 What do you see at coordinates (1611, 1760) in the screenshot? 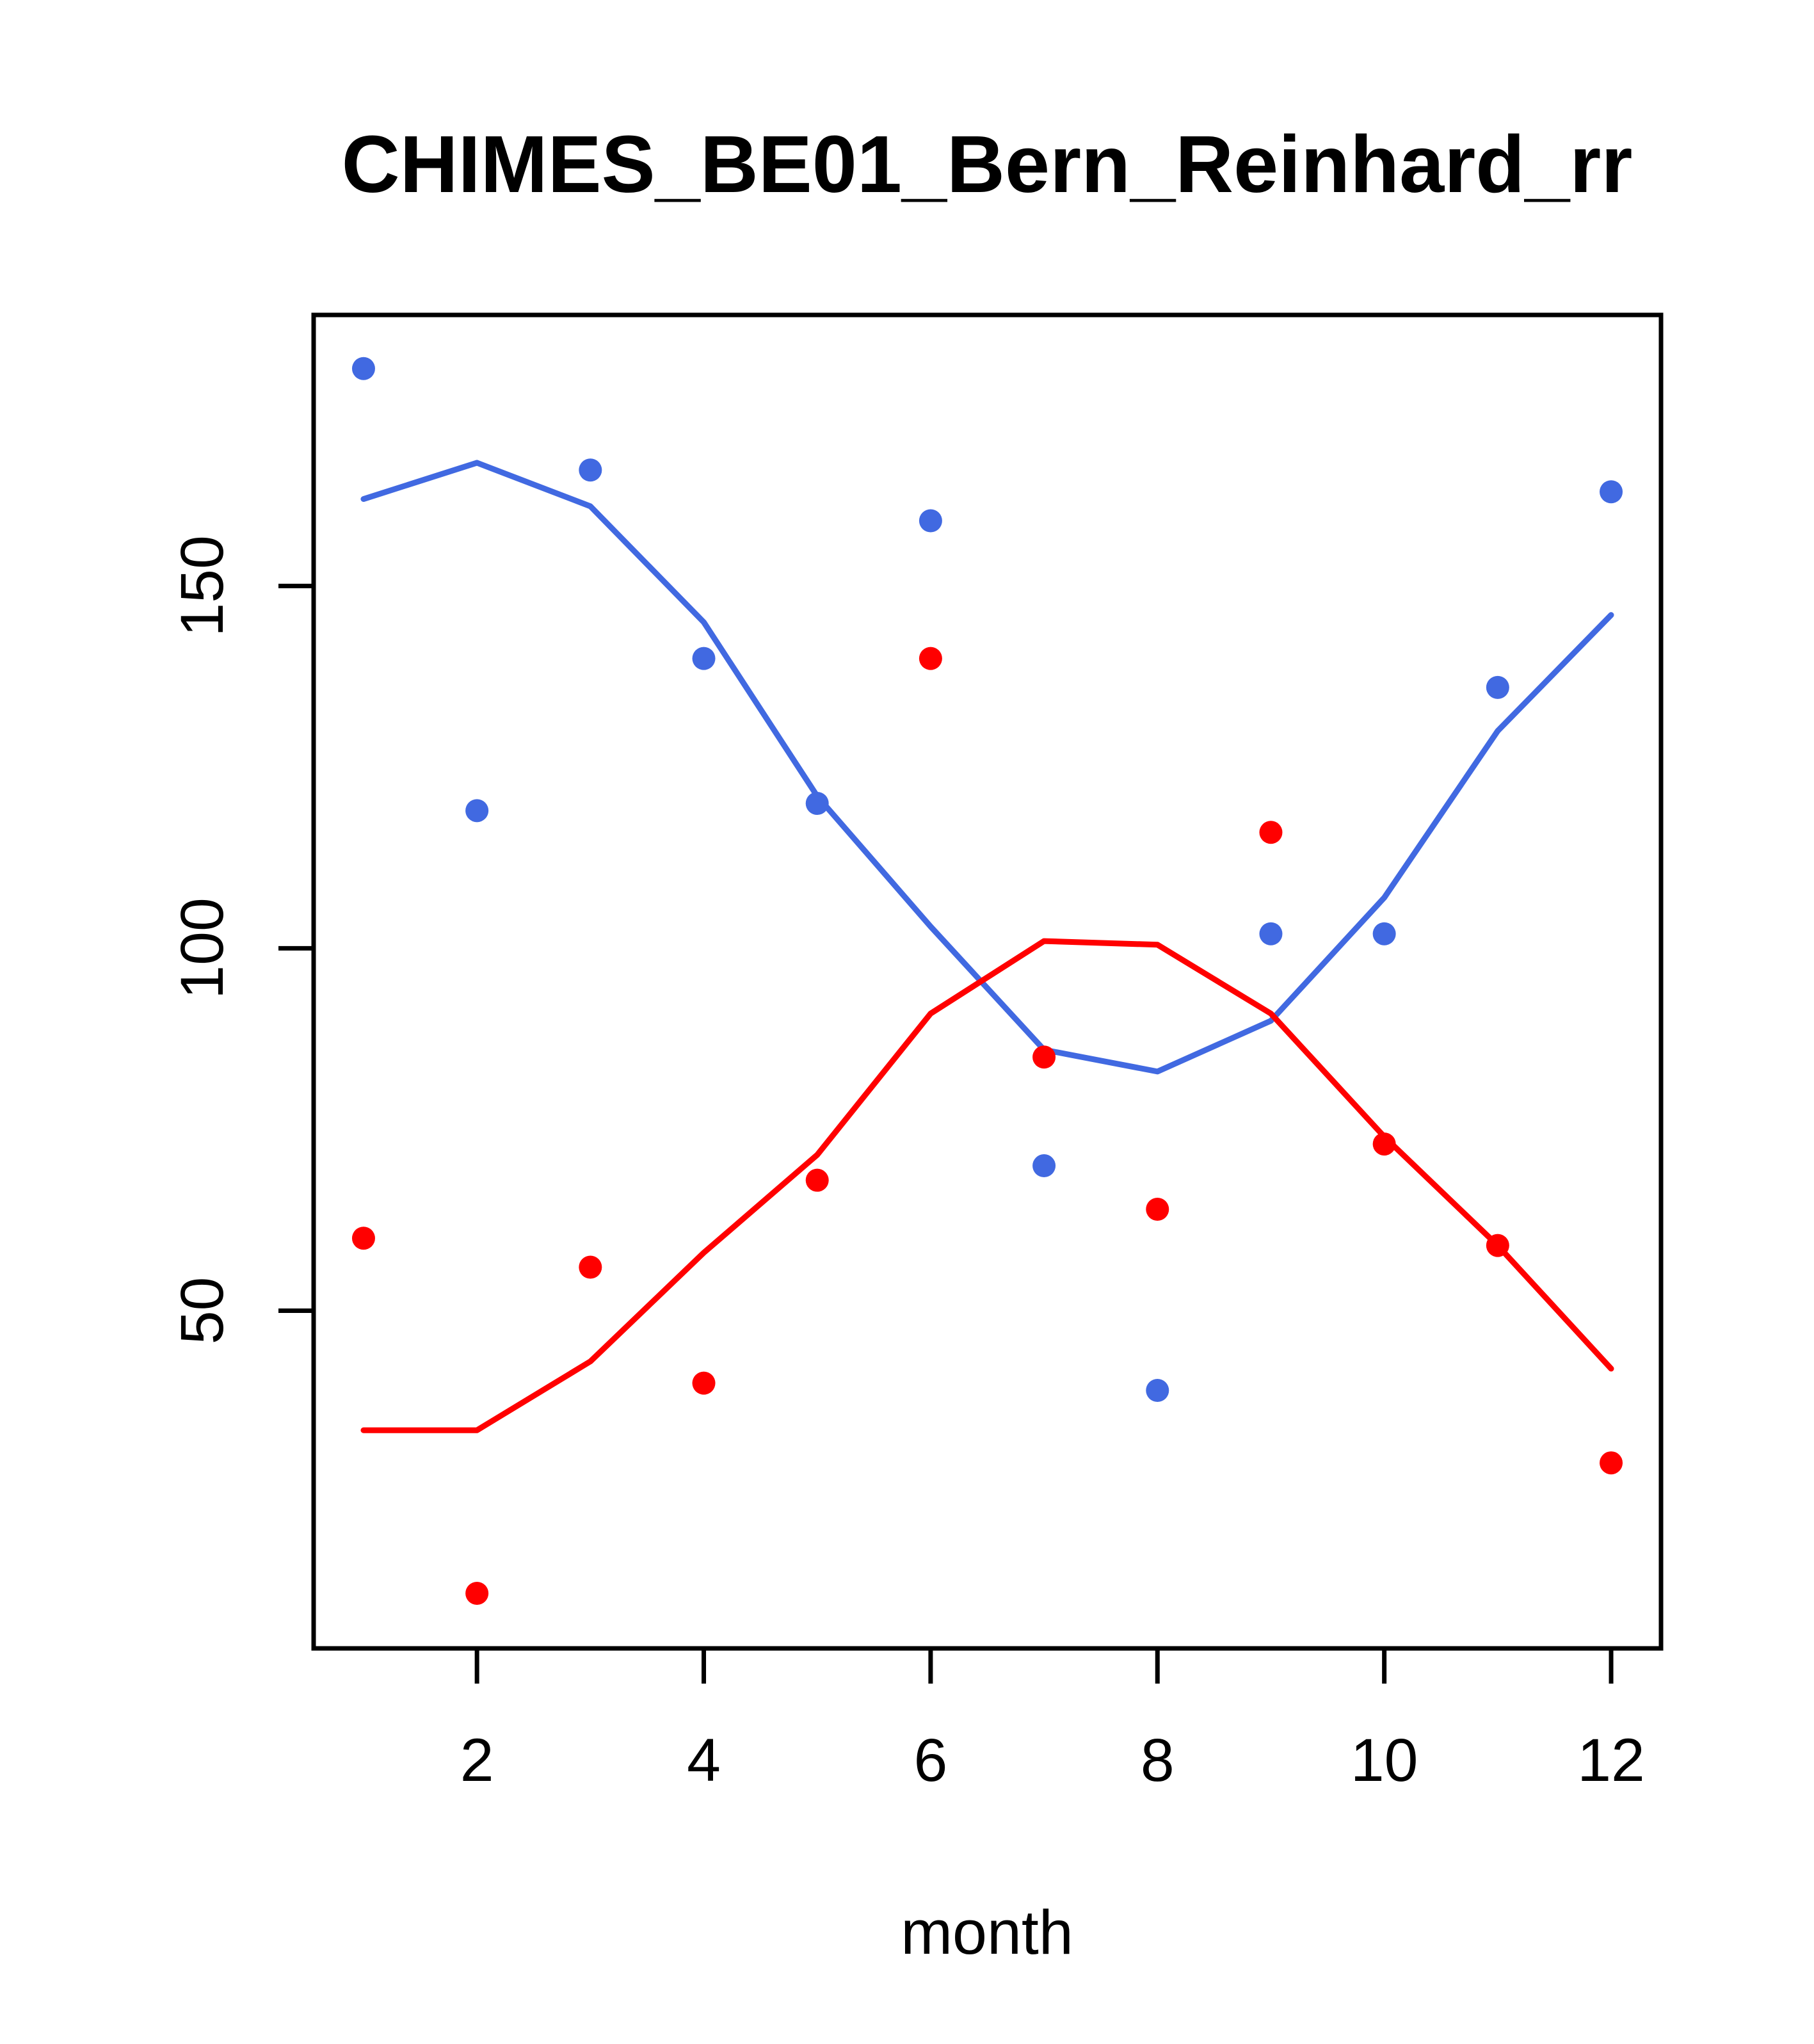
I see `x-axis-tick-label: 12` at bounding box center [1611, 1760].